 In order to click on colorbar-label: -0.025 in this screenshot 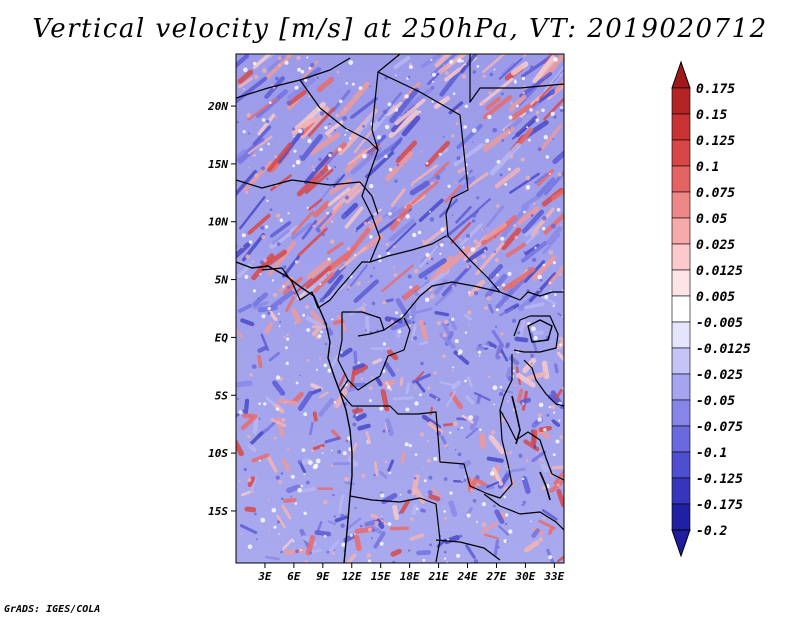, I will do `click(719, 375)`.